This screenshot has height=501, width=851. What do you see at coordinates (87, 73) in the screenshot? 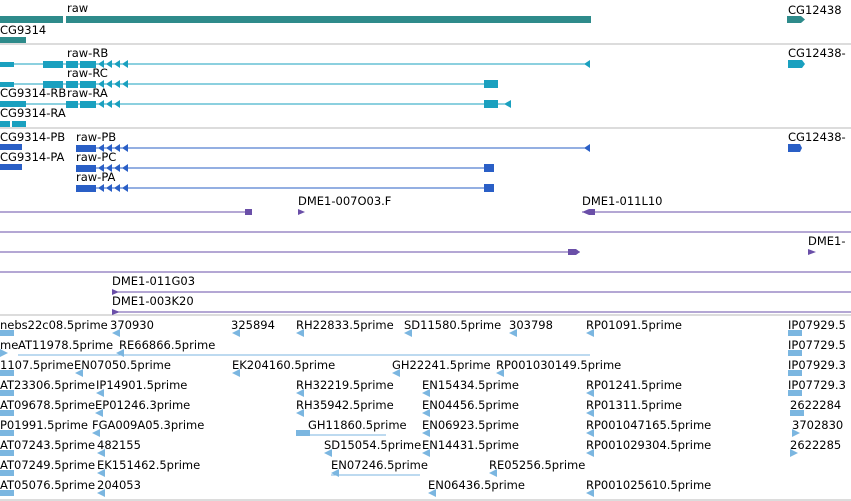
I see `rna-label-raw-rc: raw-RC` at bounding box center [87, 73].